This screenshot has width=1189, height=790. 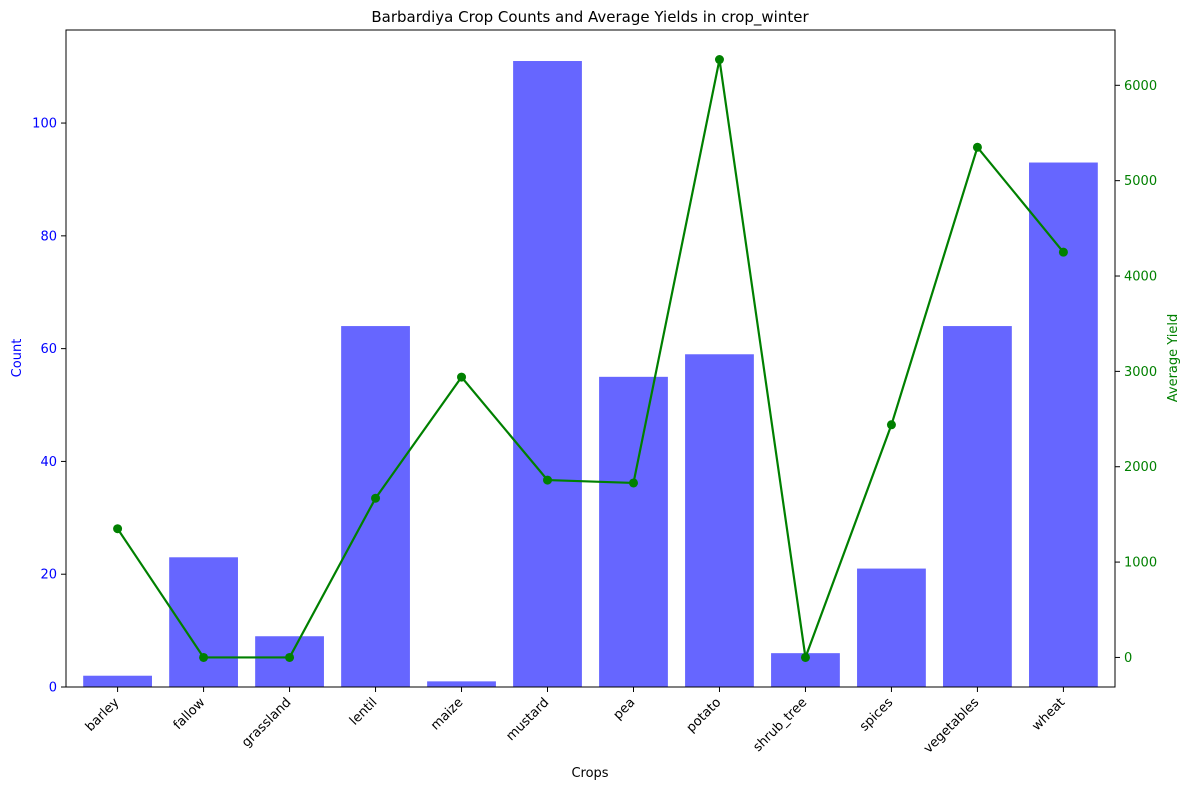 I want to click on y-tick-label-right: 6000, so click(x=1140, y=86).